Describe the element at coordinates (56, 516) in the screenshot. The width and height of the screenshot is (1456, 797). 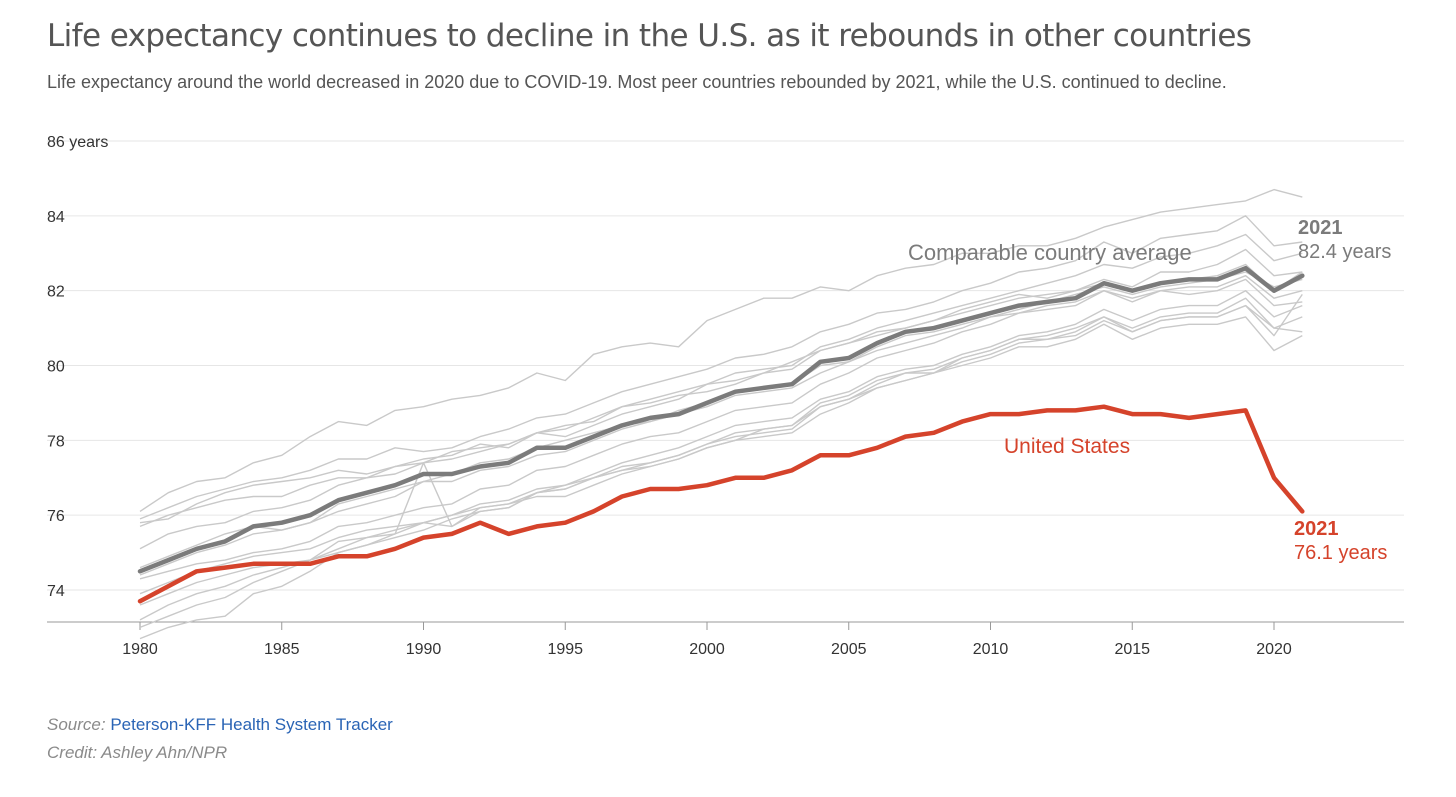
I see `y-tick-label: 76` at that location.